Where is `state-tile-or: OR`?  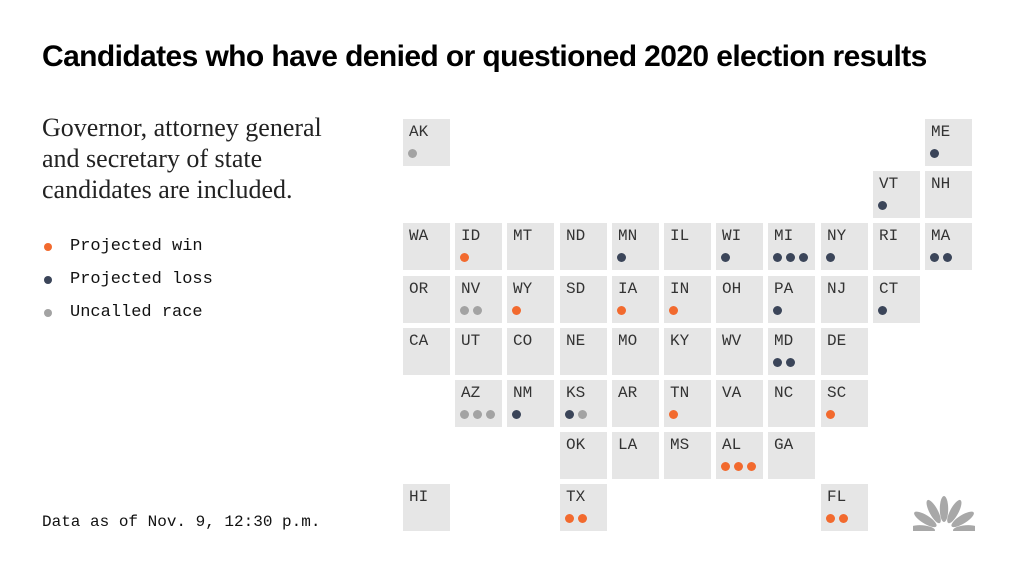 state-tile-or: OR is located at coordinates (426, 299).